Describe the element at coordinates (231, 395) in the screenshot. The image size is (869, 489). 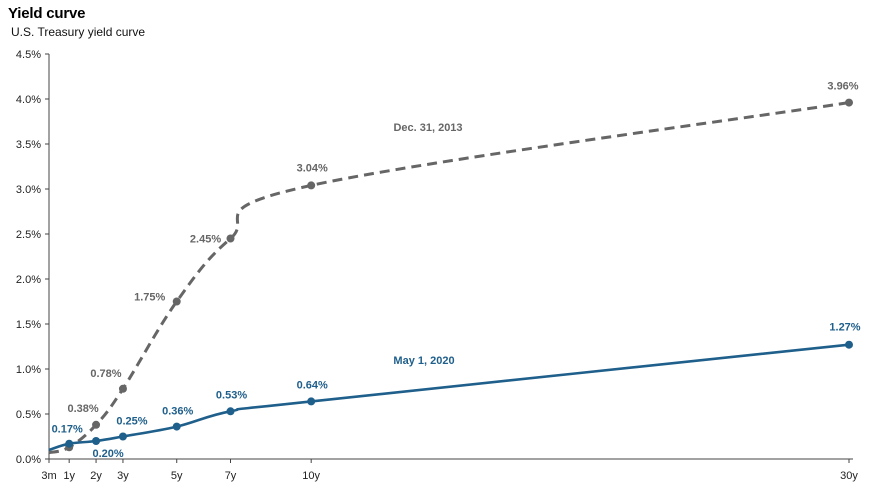
I see `data-label: 0.53%` at that location.